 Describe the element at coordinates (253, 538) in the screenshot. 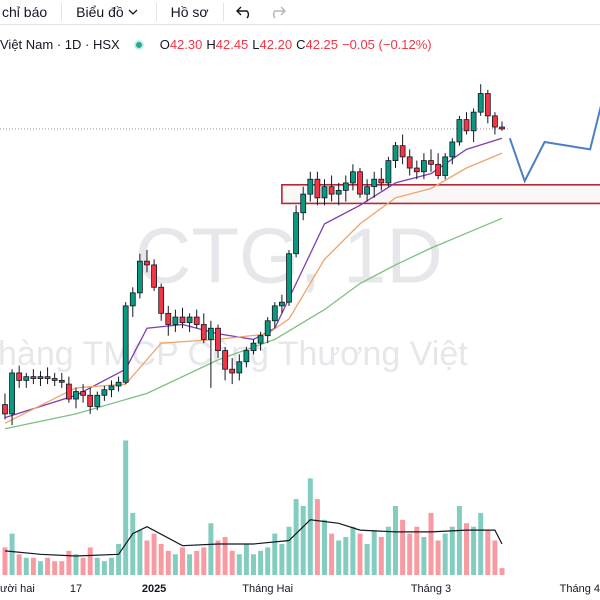

I see `volume-ma-line` at that location.